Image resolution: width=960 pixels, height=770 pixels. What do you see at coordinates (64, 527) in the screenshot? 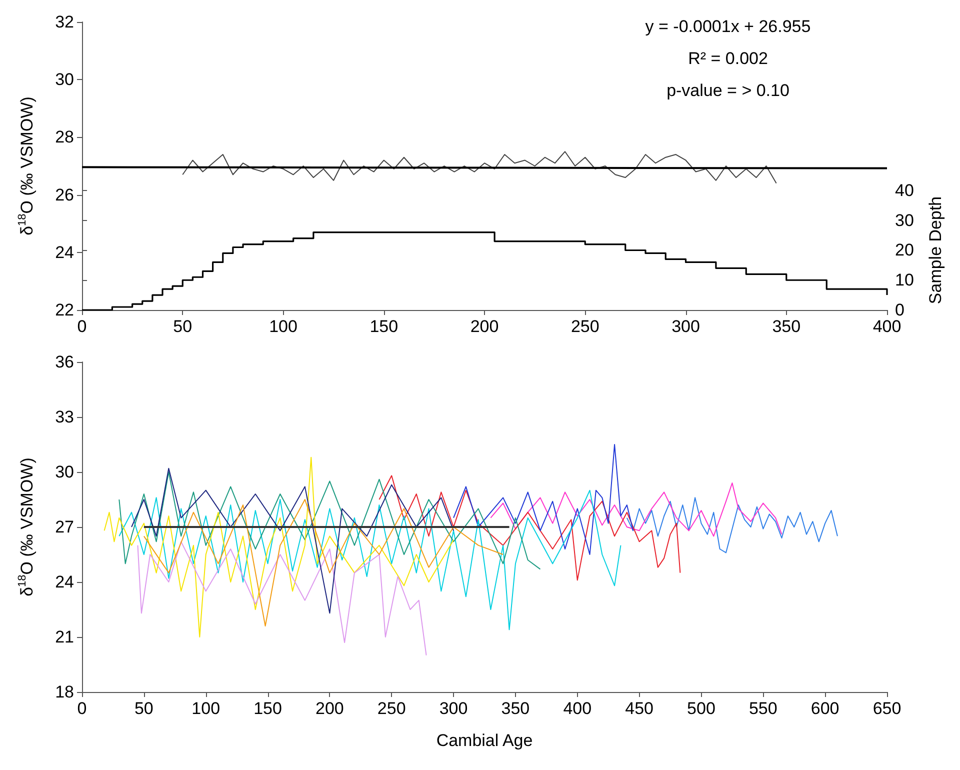
I see `y-tick-label: 27` at bounding box center [64, 527].